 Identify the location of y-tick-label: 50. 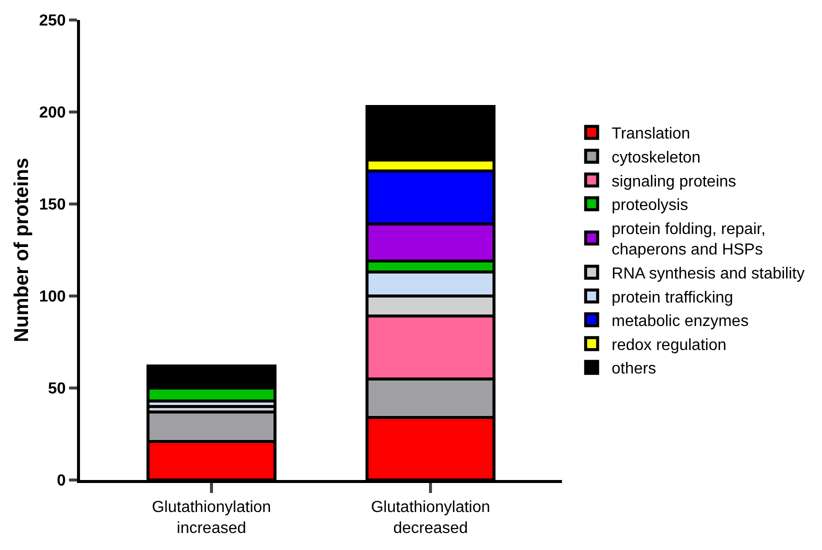
(57, 389).